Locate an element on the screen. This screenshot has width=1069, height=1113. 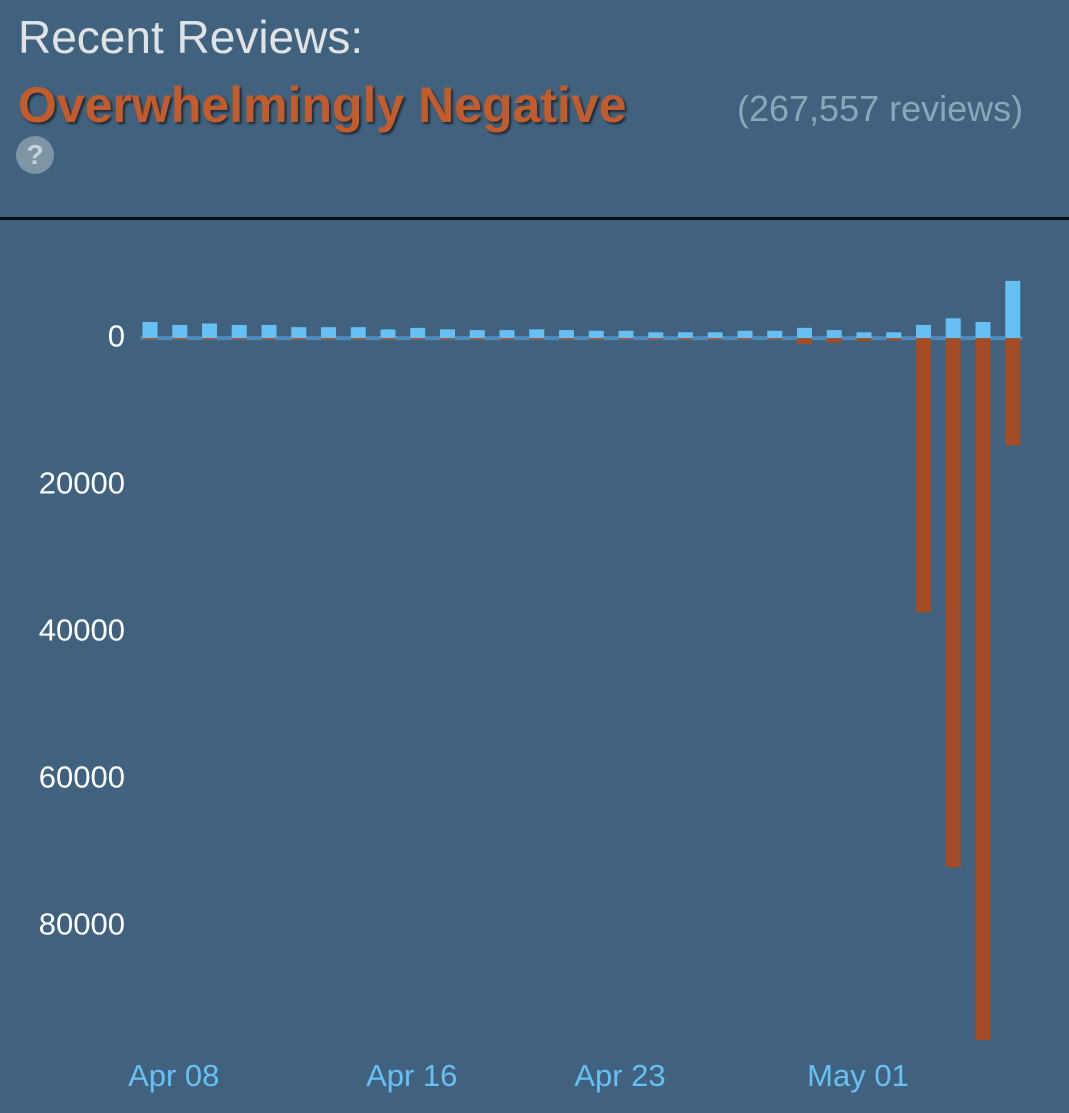
header-label: Recent Reviews: is located at coordinates (191, 37).